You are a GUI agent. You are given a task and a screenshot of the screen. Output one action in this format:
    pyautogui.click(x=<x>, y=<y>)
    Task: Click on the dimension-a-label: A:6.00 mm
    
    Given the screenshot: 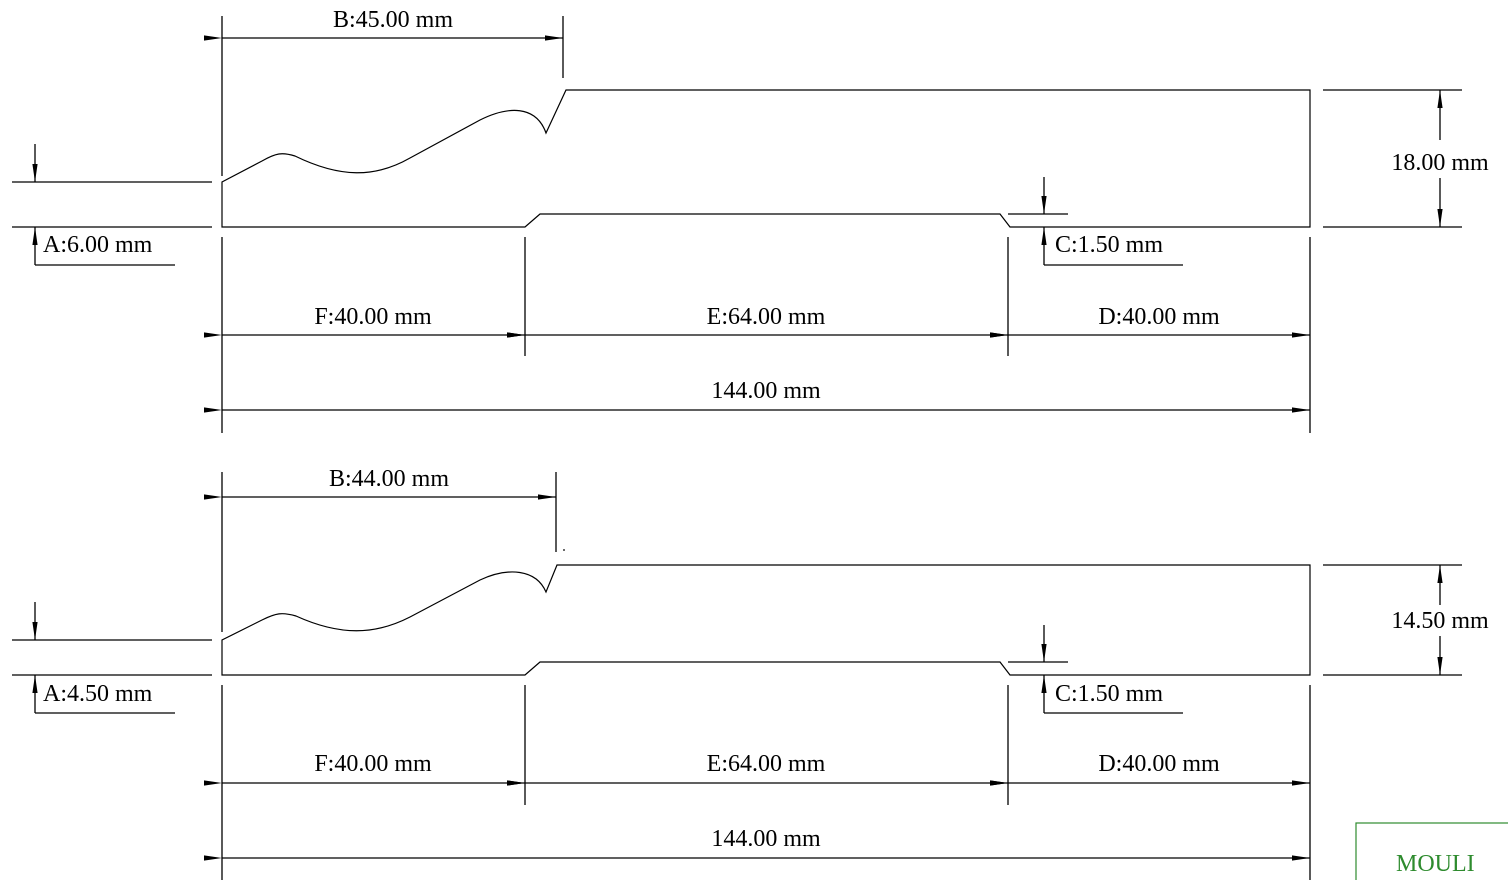 What is the action you would take?
    pyautogui.click(x=98, y=245)
    